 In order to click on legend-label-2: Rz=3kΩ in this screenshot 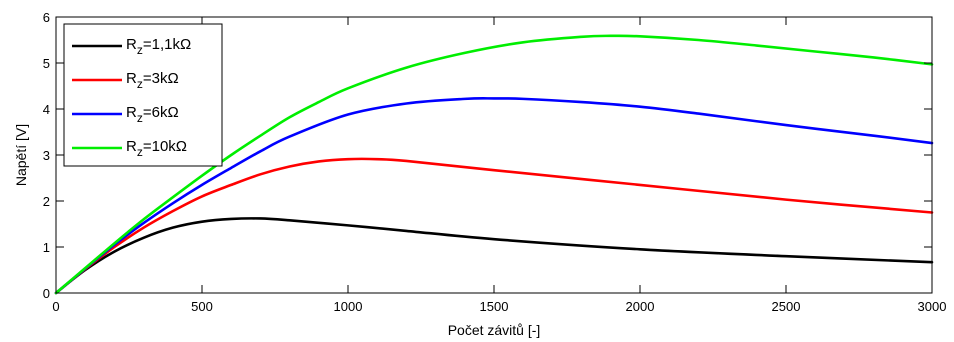, I will do `click(152, 80)`.